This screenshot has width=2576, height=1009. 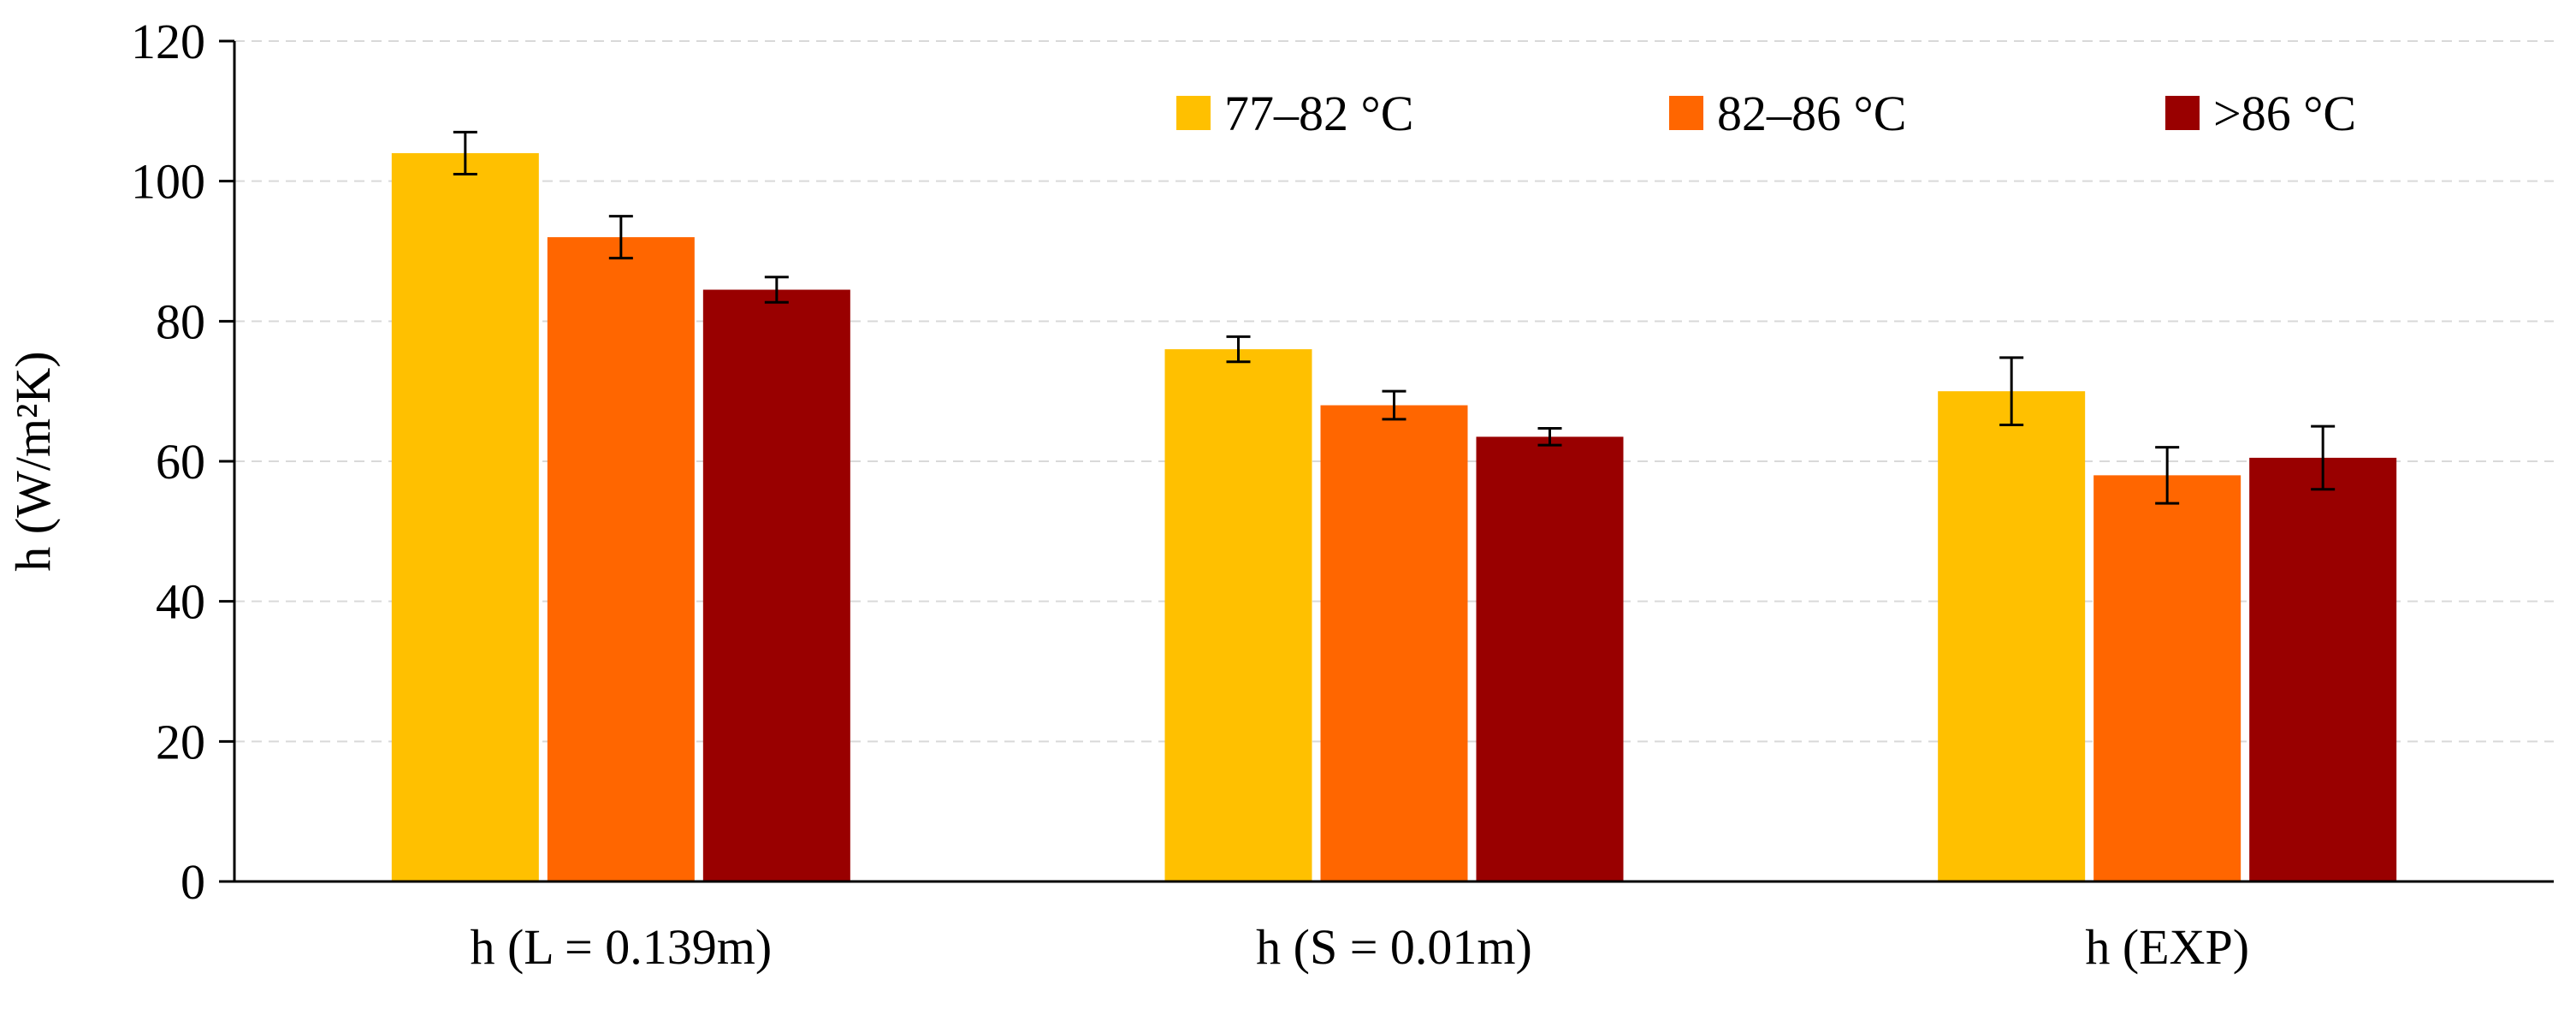 I want to click on y-tick-label: 20, so click(x=180, y=741).